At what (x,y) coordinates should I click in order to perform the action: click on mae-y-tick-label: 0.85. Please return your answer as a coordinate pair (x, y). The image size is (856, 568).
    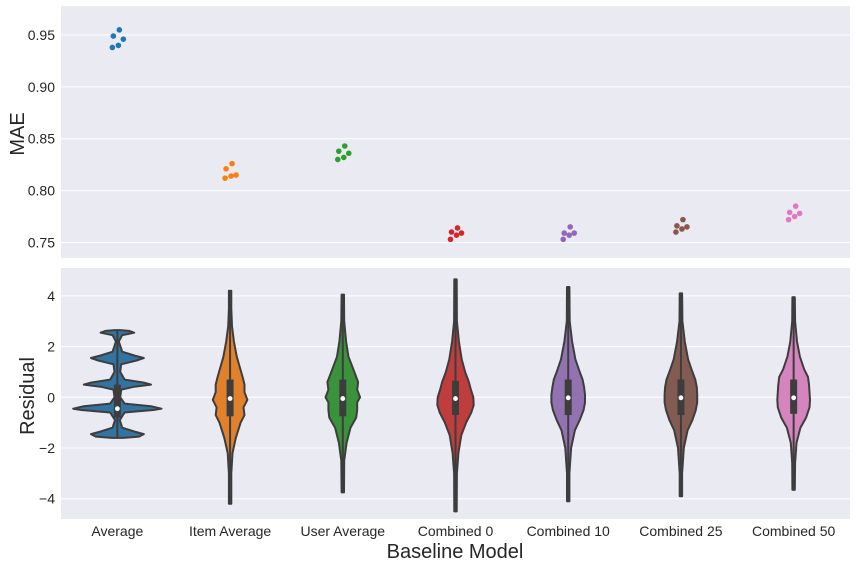
    Looking at the image, I should click on (41, 139).